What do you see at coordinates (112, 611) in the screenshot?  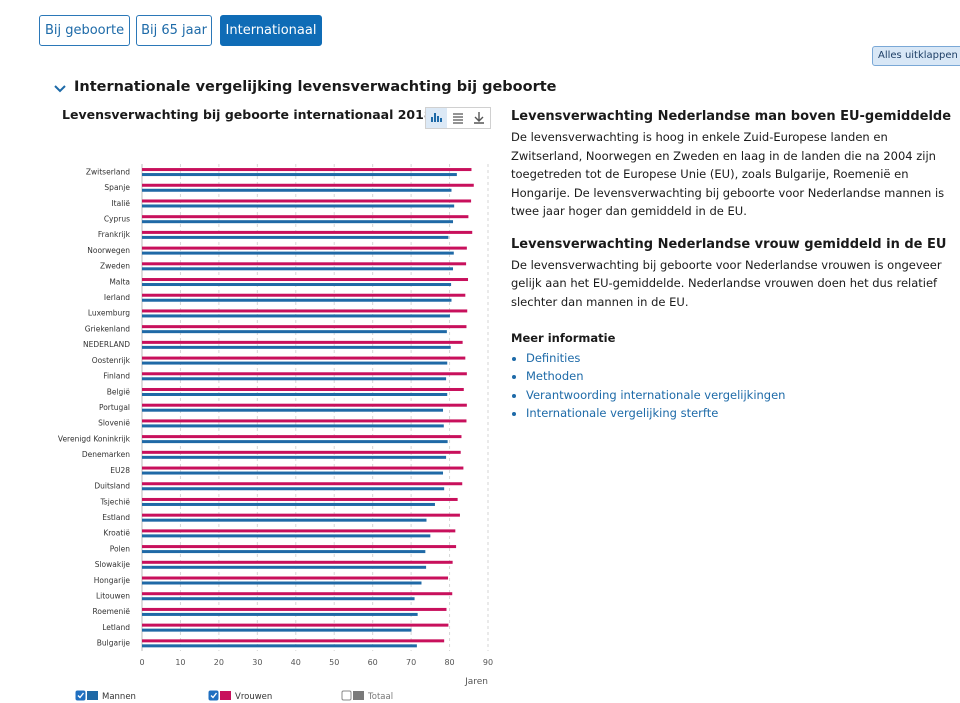 I see `y-tick-label: Roemenië` at bounding box center [112, 611].